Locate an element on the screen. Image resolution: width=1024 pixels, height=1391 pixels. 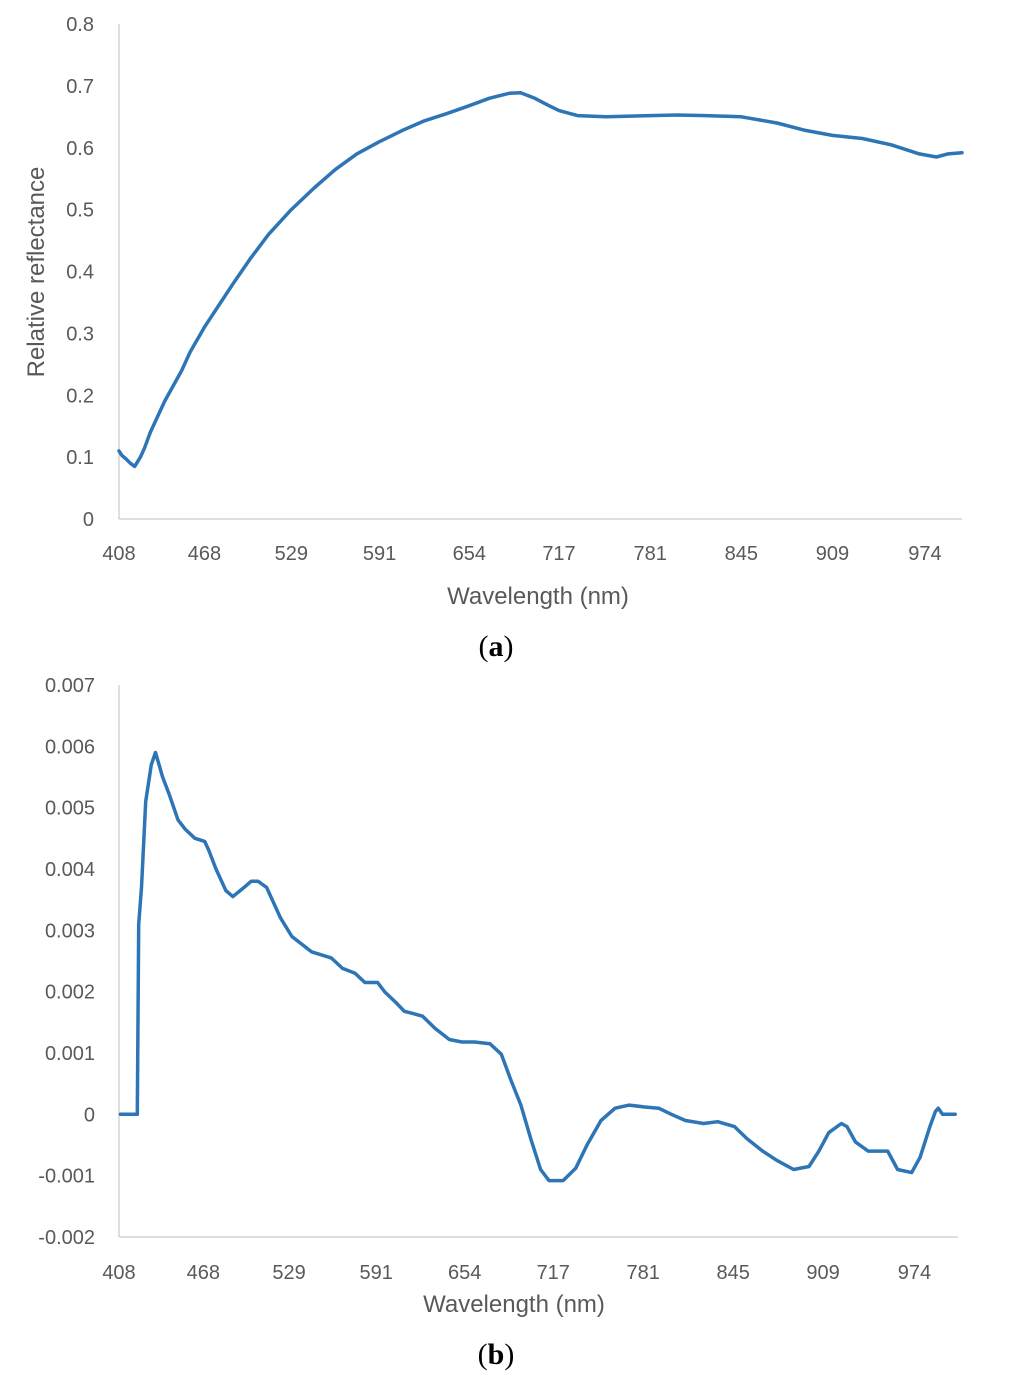
chart-b-ytick-label: 0.004 is located at coordinates (70, 870).